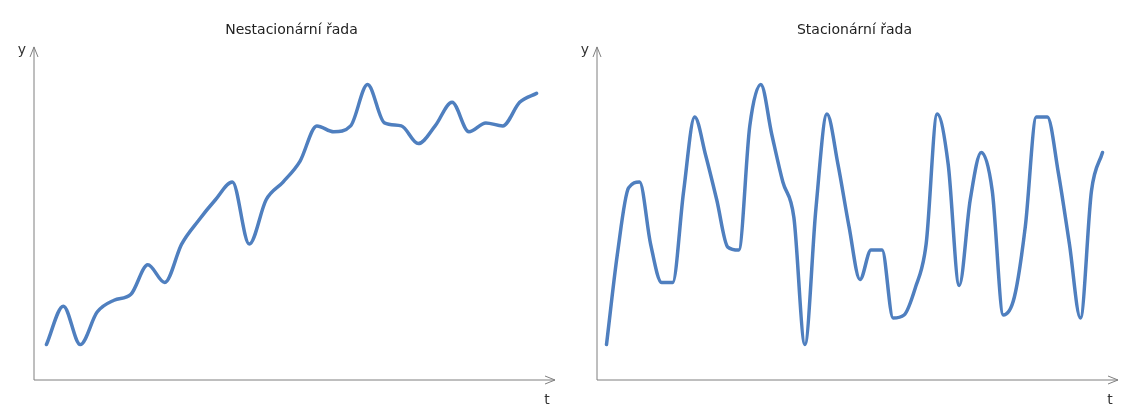 The width and height of the screenshot is (1134, 417). Describe the element at coordinates (291, 29) in the screenshot. I see `chart-title: Nestacionární řada` at that location.